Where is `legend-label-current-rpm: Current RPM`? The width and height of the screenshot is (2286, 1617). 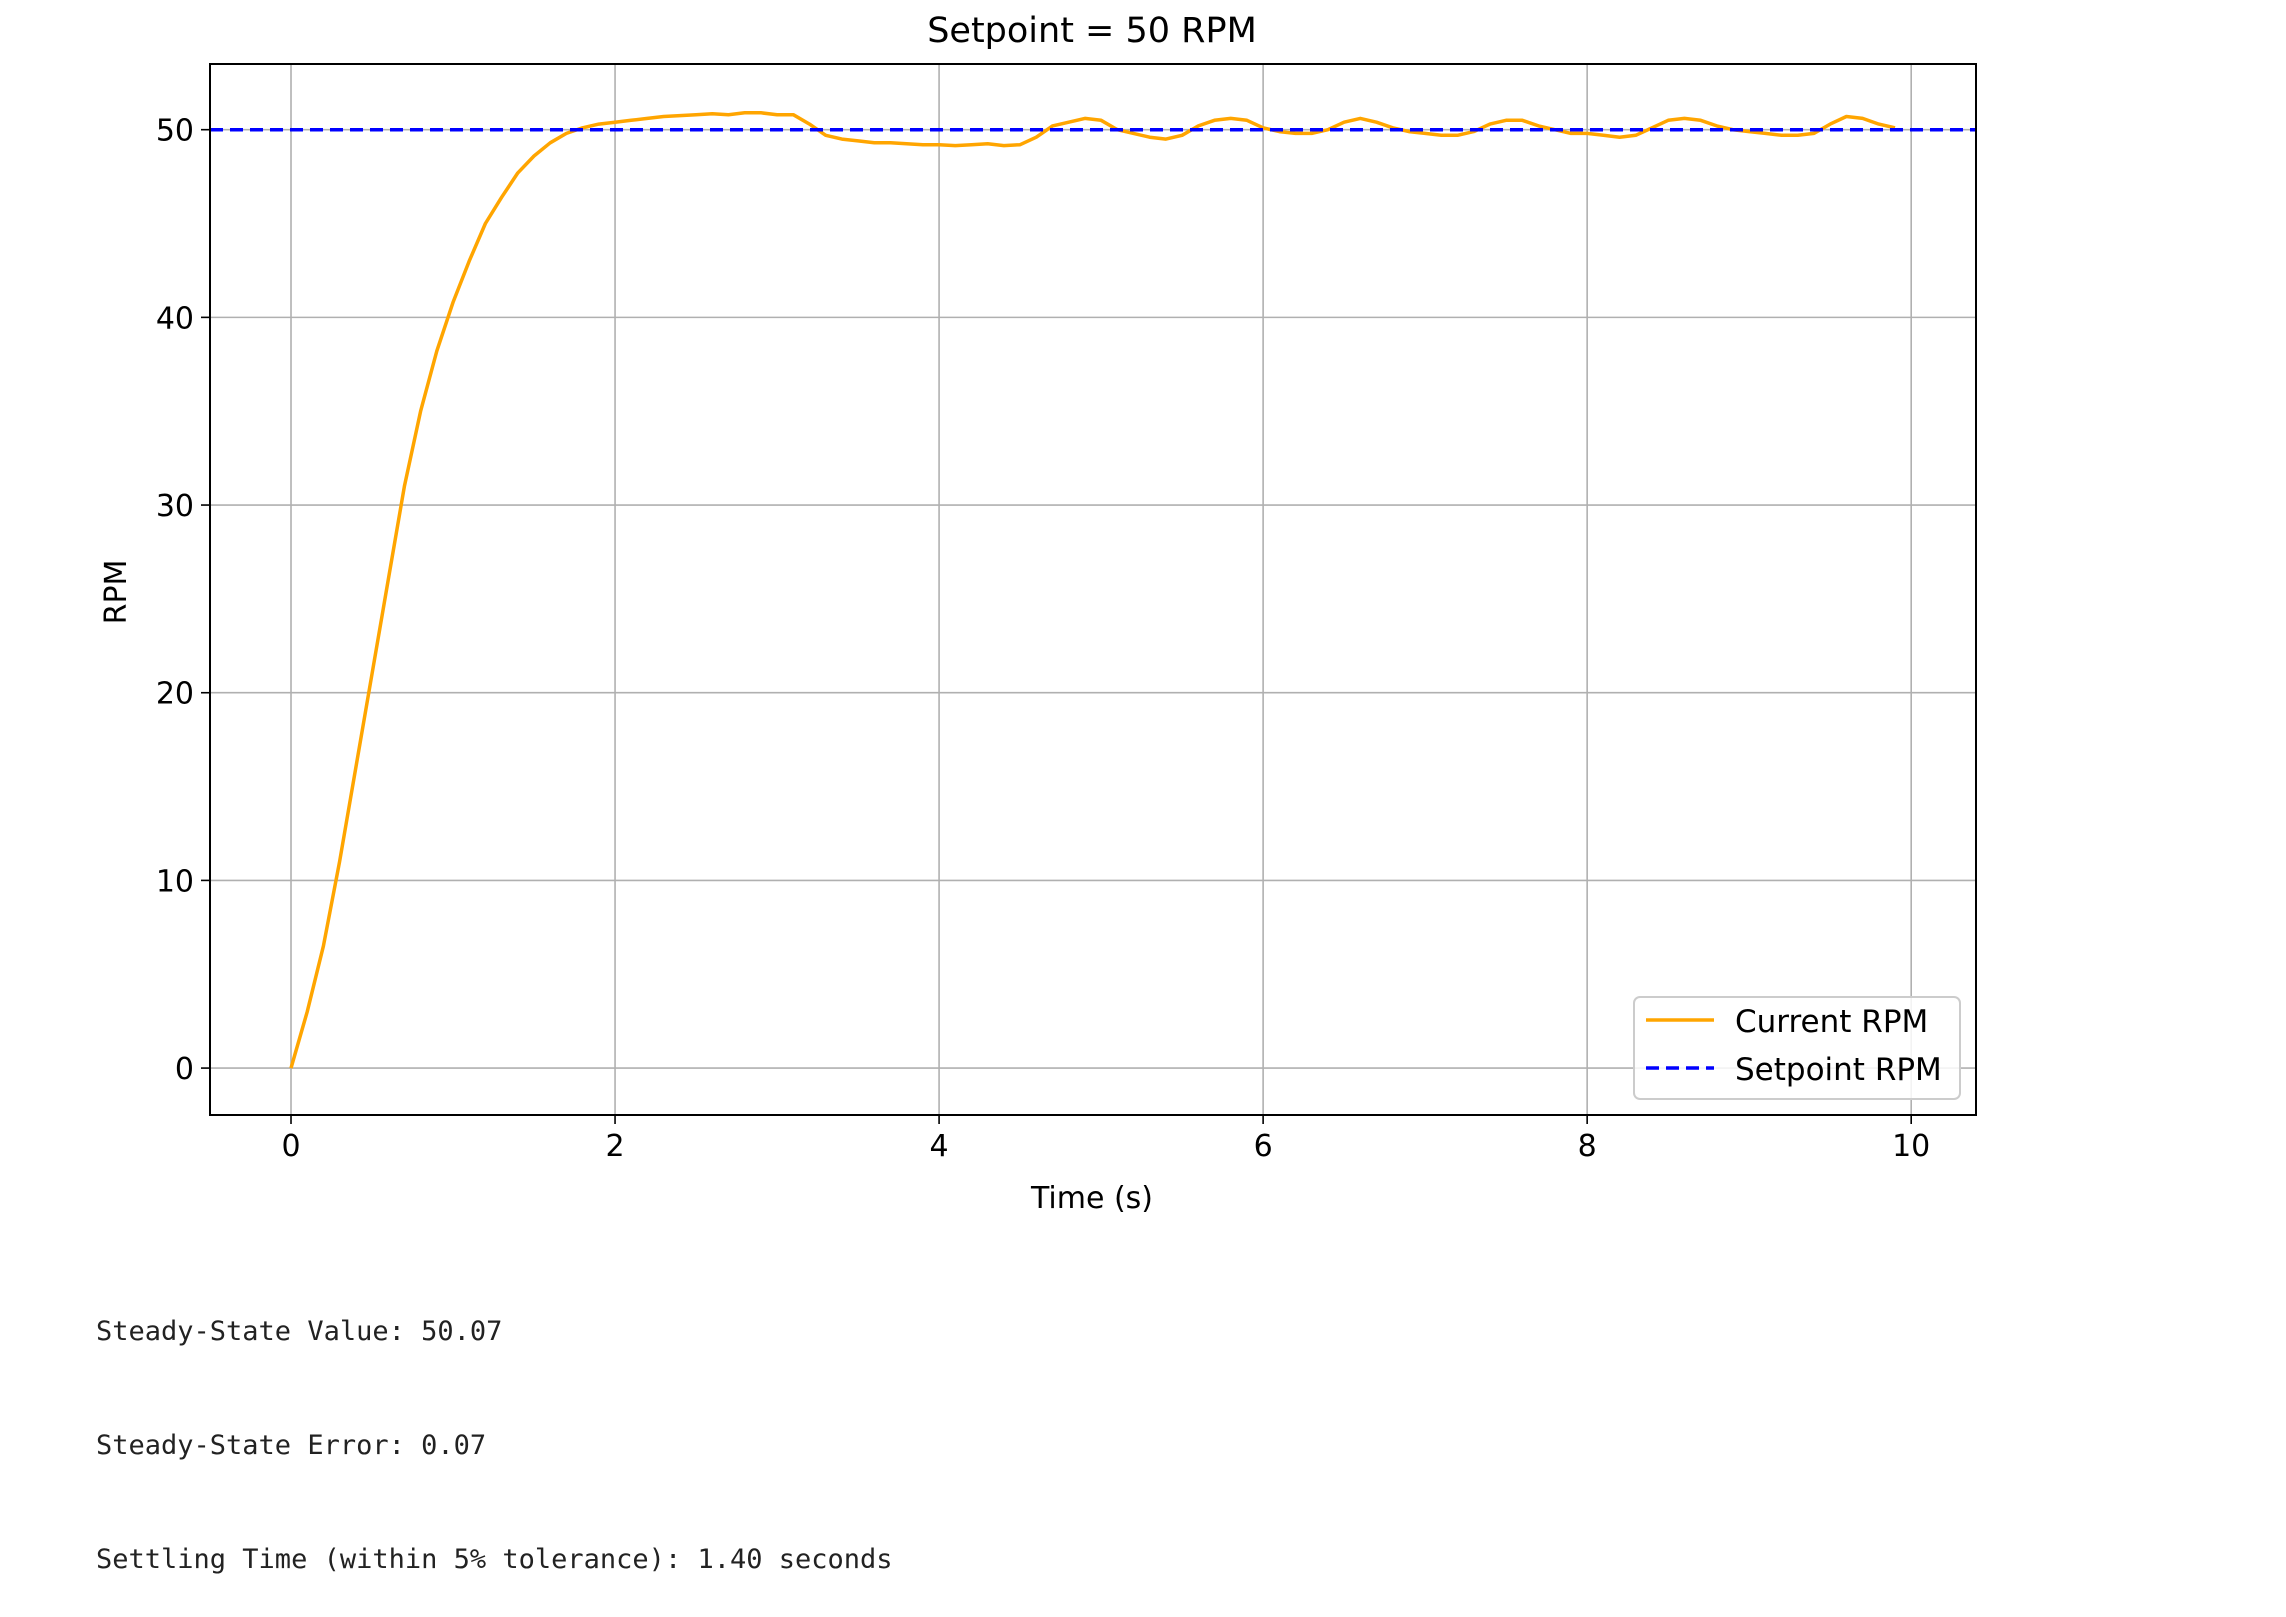
legend-label-current-rpm: Current RPM is located at coordinates (1831, 1022).